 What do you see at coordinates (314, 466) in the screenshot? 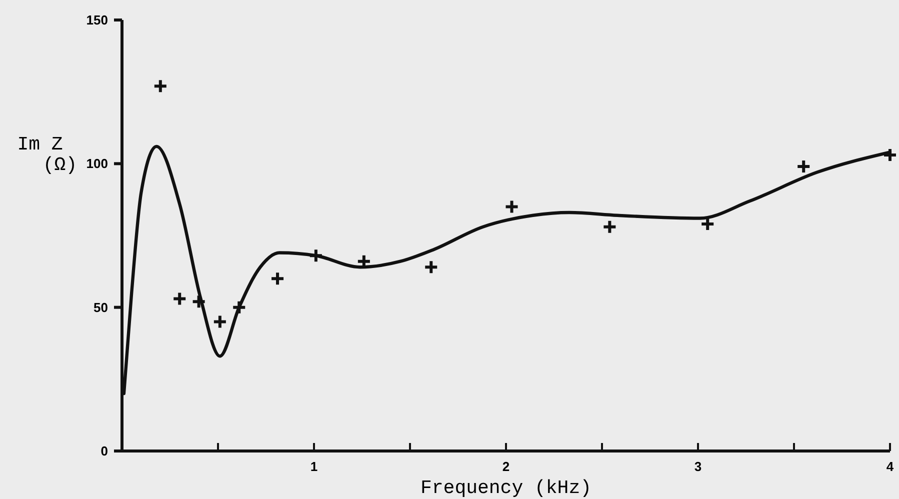
I see `x-tick-label: 1` at bounding box center [314, 466].